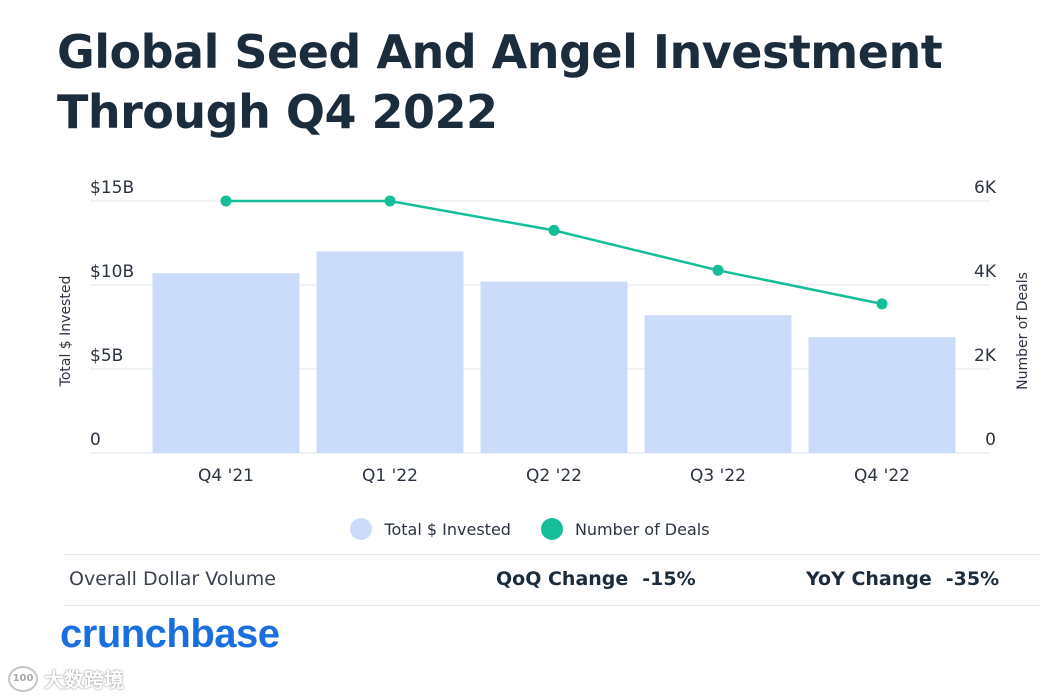 The height and width of the screenshot is (698, 1060). What do you see at coordinates (882, 476) in the screenshot?
I see `x-tick-label: Q4 '22` at bounding box center [882, 476].